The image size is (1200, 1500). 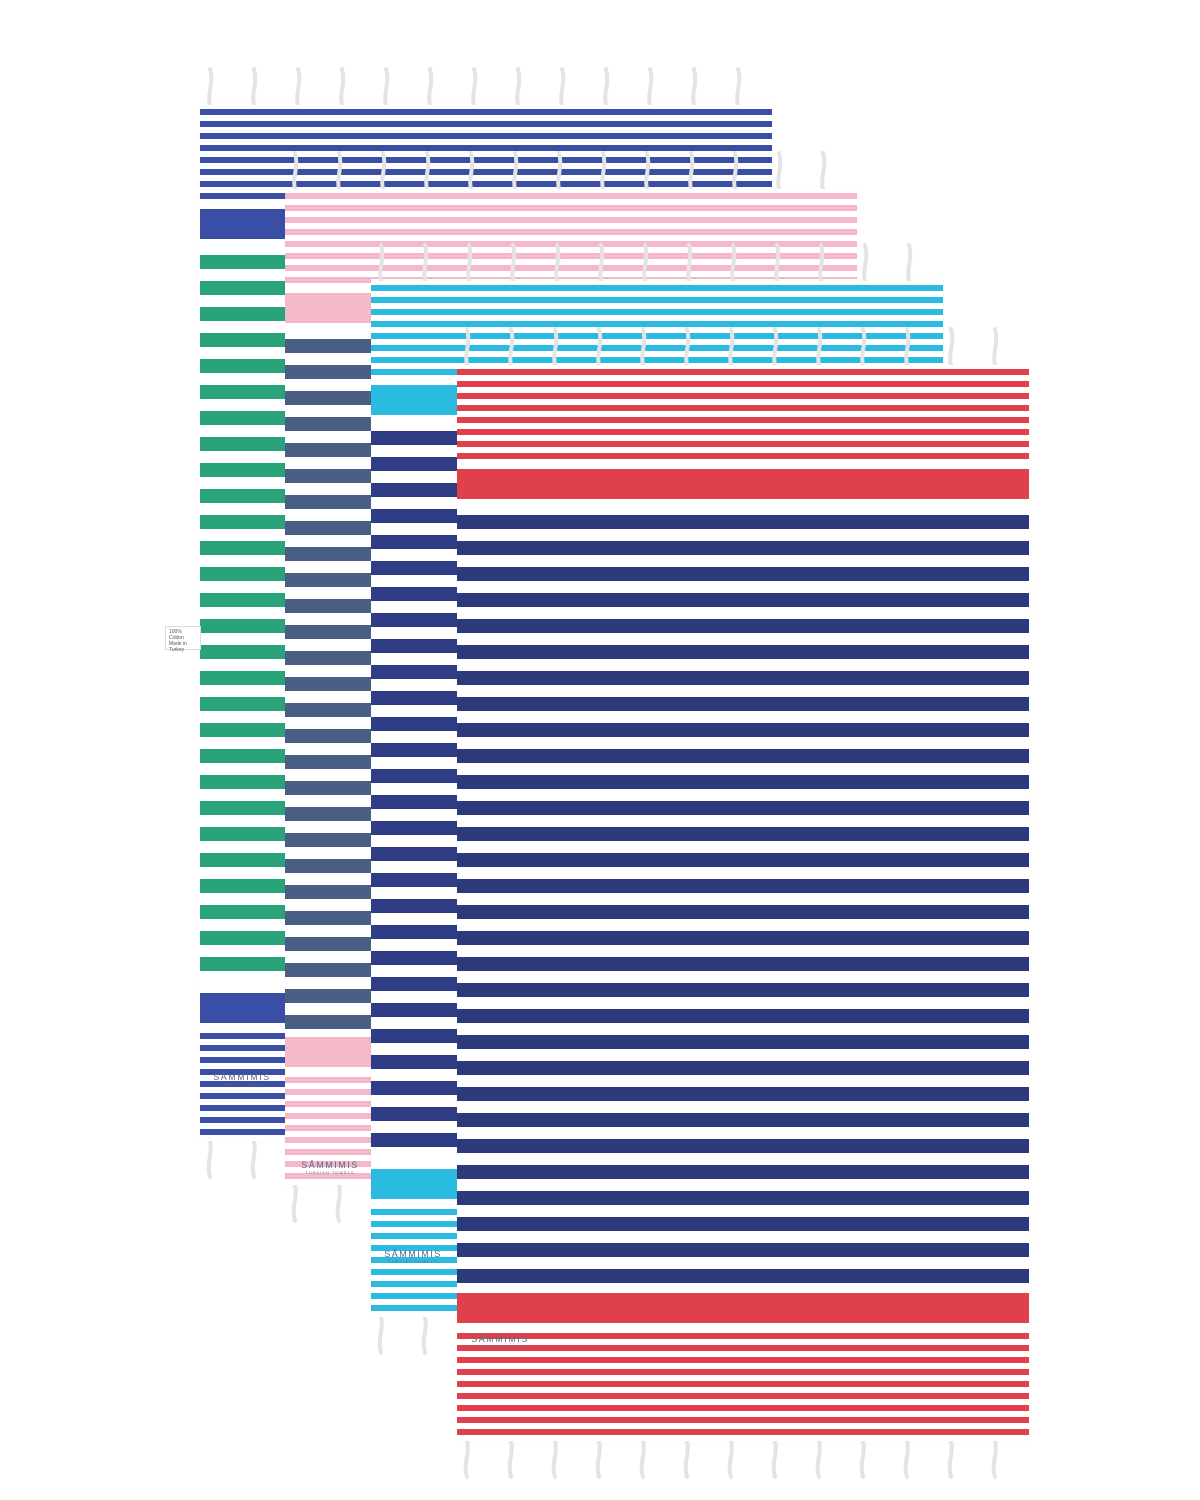 What do you see at coordinates (743, 1308) in the screenshot?
I see `accent-band` at bounding box center [743, 1308].